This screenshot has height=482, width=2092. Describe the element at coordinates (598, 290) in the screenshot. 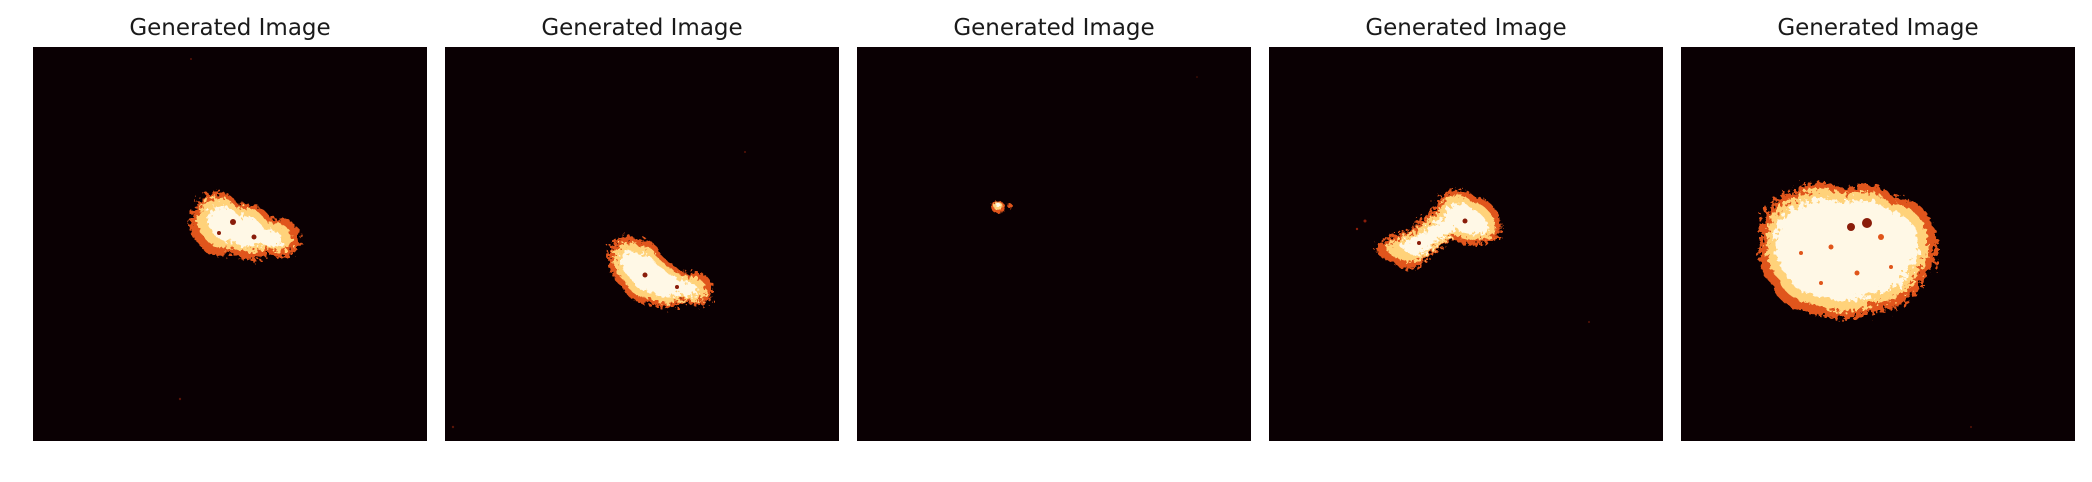

I see `blob-medium-center` at that location.